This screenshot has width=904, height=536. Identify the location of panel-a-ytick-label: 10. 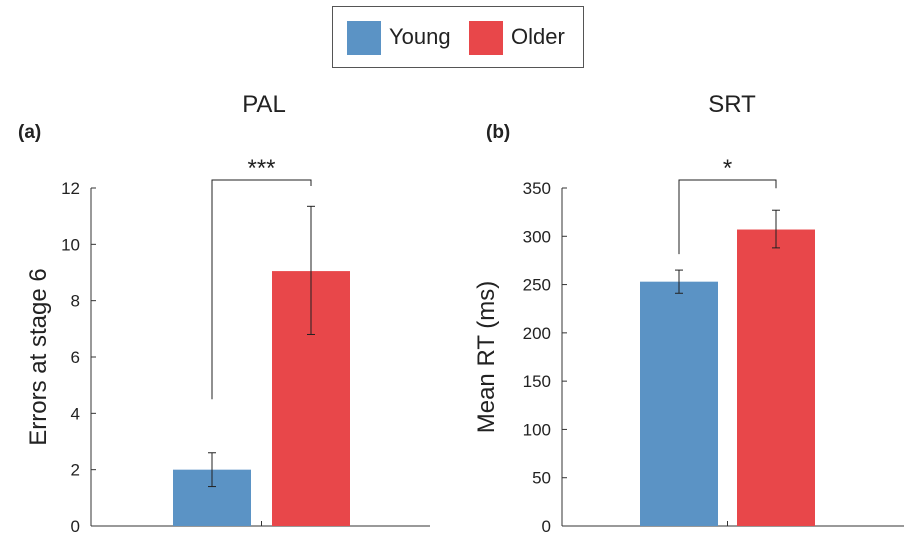
(70, 244).